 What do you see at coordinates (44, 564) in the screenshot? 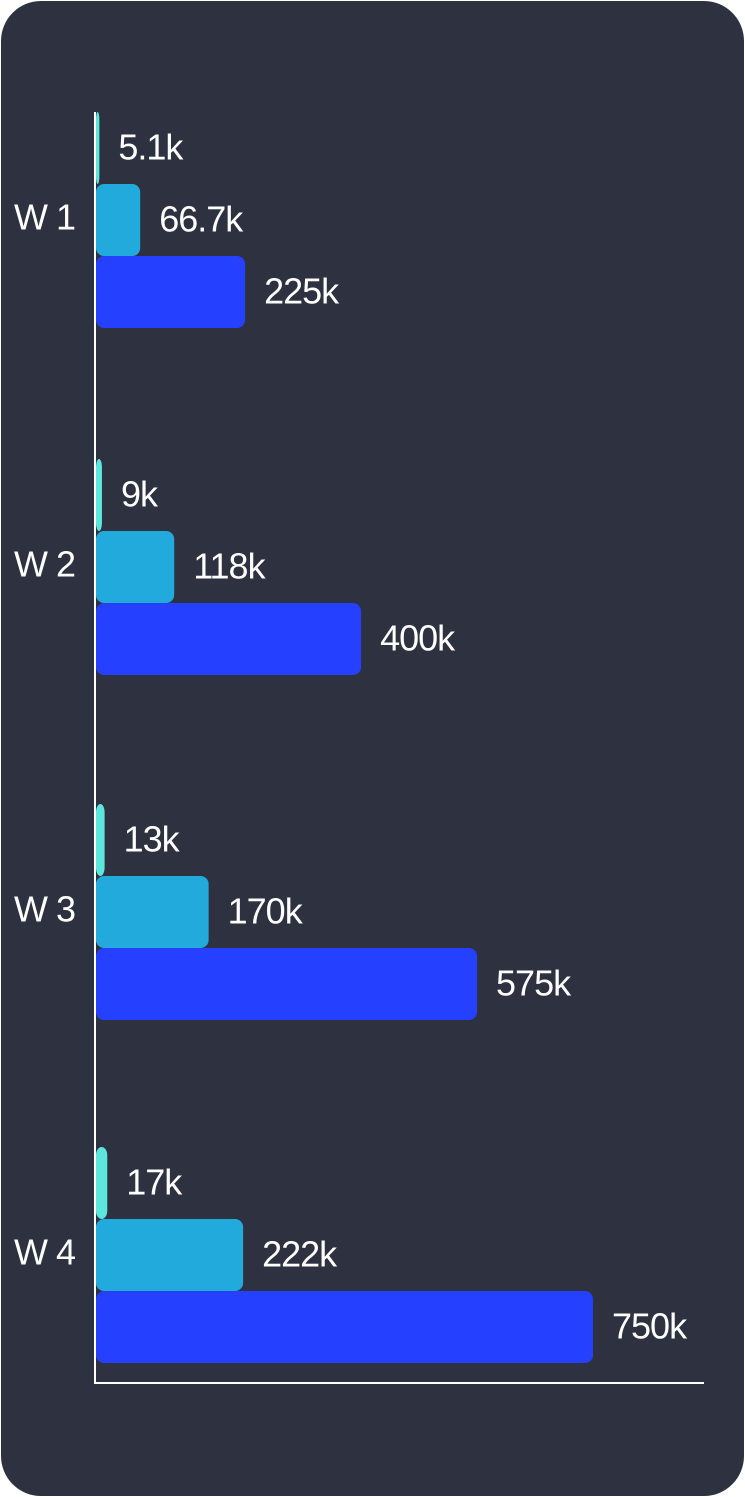
I see `category-label: W 2` at bounding box center [44, 564].